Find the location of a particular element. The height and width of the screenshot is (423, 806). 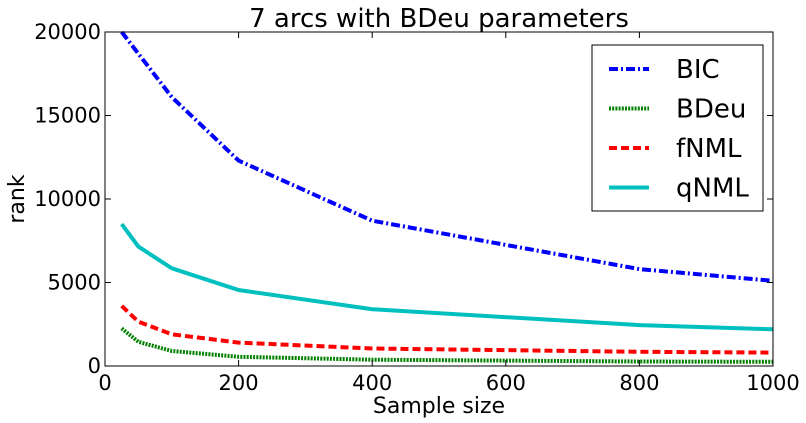

legend-label-fnml: fNML is located at coordinates (709, 149).